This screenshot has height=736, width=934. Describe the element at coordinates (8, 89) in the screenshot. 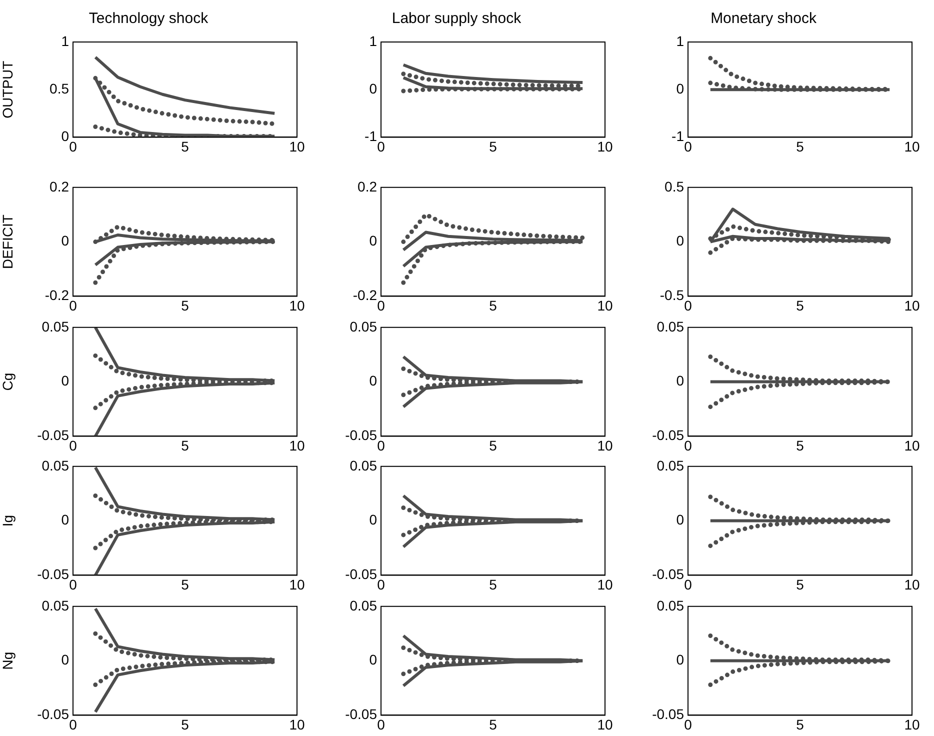

I see `y-axis-title: OUTPUT` at that location.